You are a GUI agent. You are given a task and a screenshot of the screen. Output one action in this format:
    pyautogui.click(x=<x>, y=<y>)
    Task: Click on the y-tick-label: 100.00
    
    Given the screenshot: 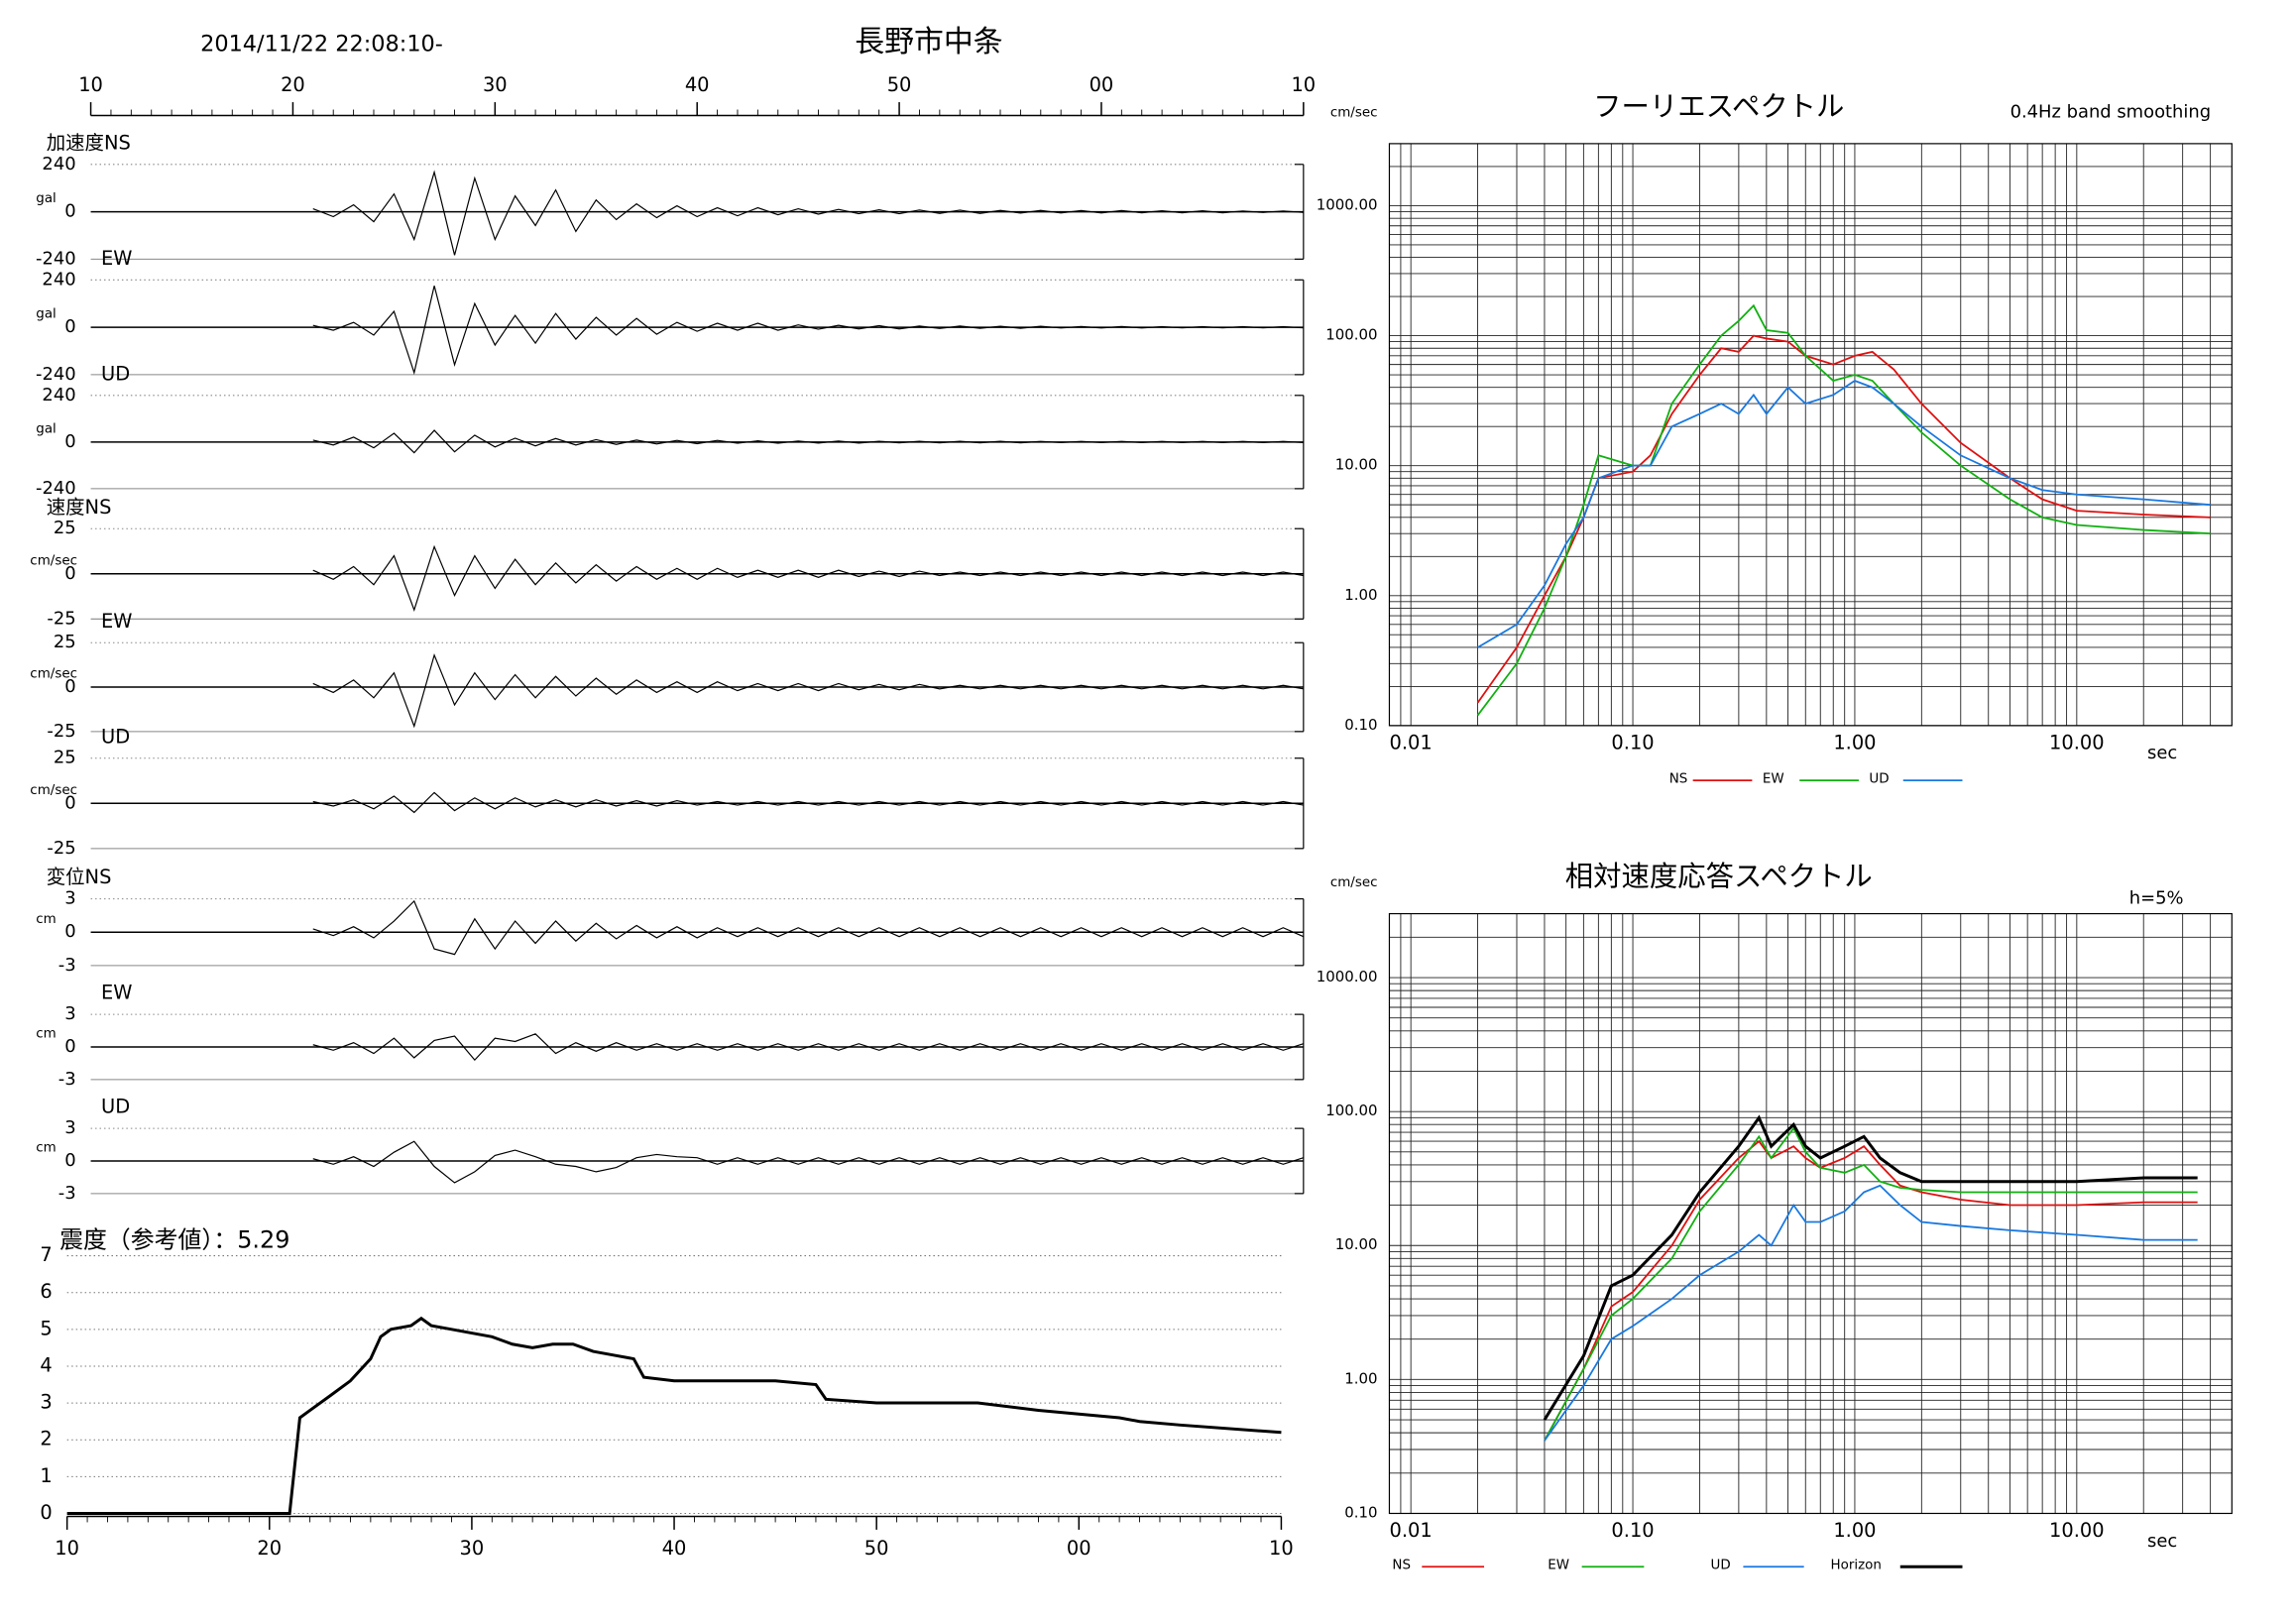 What is the action you would take?
    pyautogui.click(x=1351, y=335)
    